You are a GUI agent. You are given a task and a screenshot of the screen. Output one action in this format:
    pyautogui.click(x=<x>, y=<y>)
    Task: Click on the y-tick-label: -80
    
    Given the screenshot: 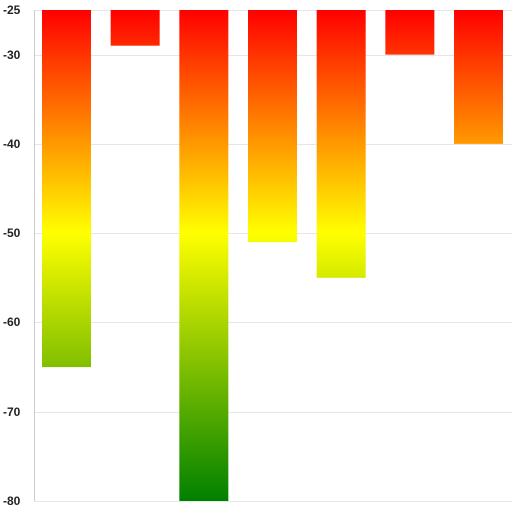 What is the action you would take?
    pyautogui.click(x=12, y=501)
    